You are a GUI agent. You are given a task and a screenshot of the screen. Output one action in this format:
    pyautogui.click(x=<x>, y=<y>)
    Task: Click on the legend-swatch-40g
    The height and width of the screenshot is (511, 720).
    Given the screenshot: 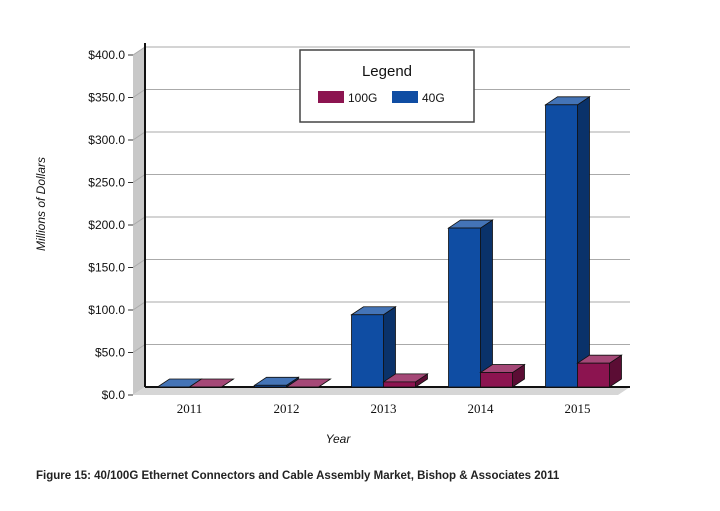 What is the action you would take?
    pyautogui.click(x=405, y=97)
    